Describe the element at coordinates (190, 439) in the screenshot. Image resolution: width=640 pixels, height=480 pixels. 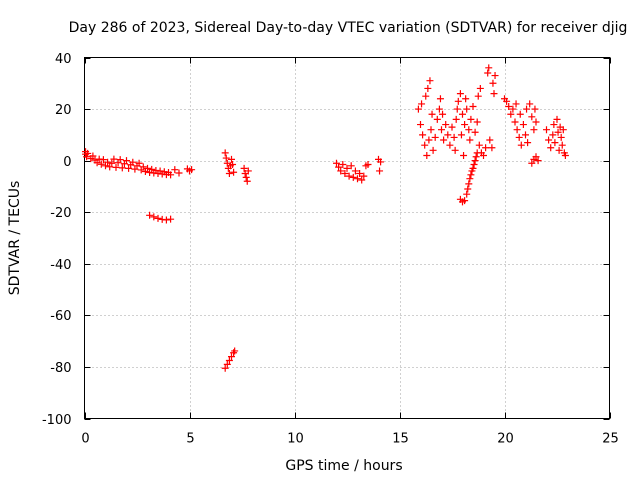
I see `x-tick-label: 5` at that location.